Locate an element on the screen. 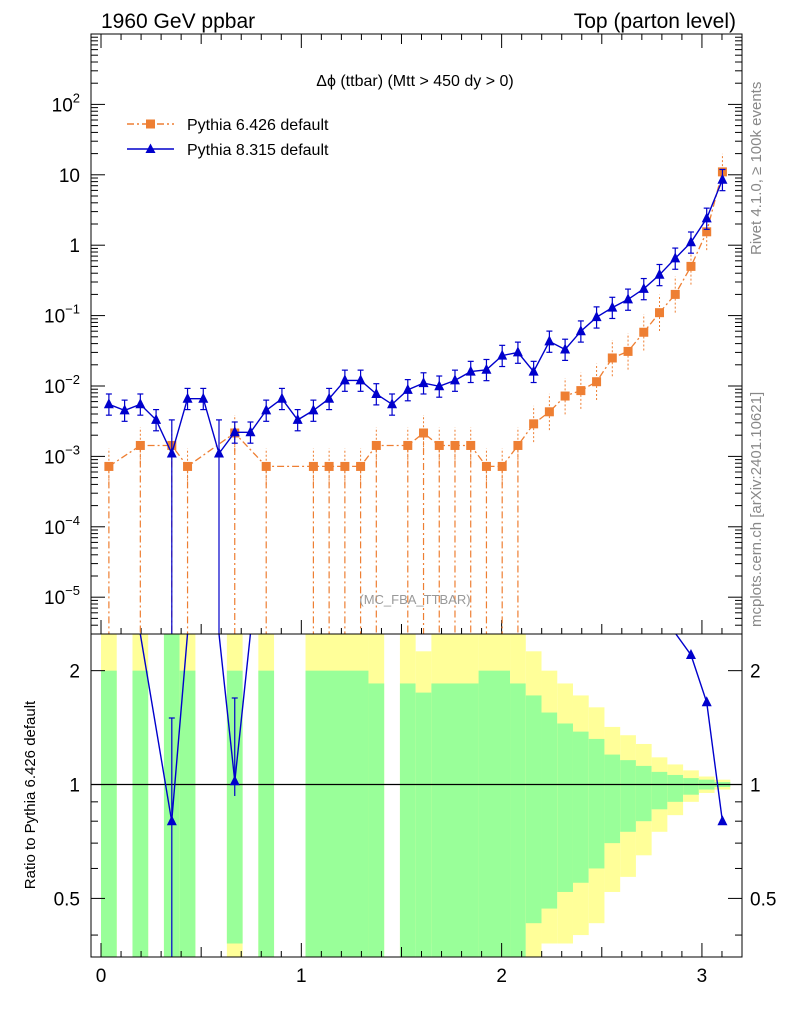  x-tick-label: 1 is located at coordinates (301, 976).